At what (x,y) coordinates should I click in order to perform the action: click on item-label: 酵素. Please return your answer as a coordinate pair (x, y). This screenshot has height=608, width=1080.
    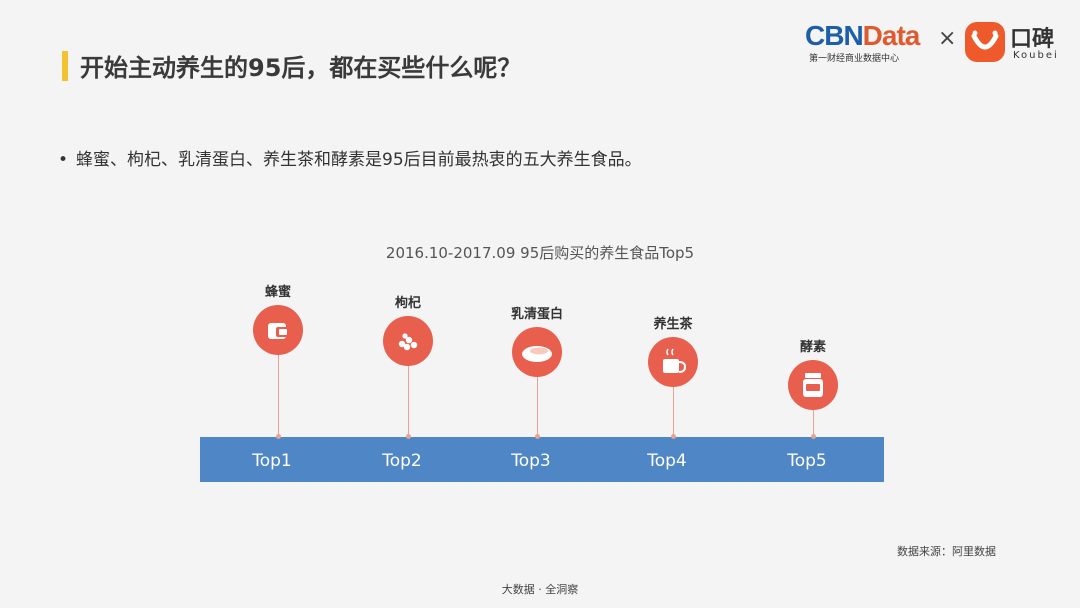
    Looking at the image, I should click on (812, 347).